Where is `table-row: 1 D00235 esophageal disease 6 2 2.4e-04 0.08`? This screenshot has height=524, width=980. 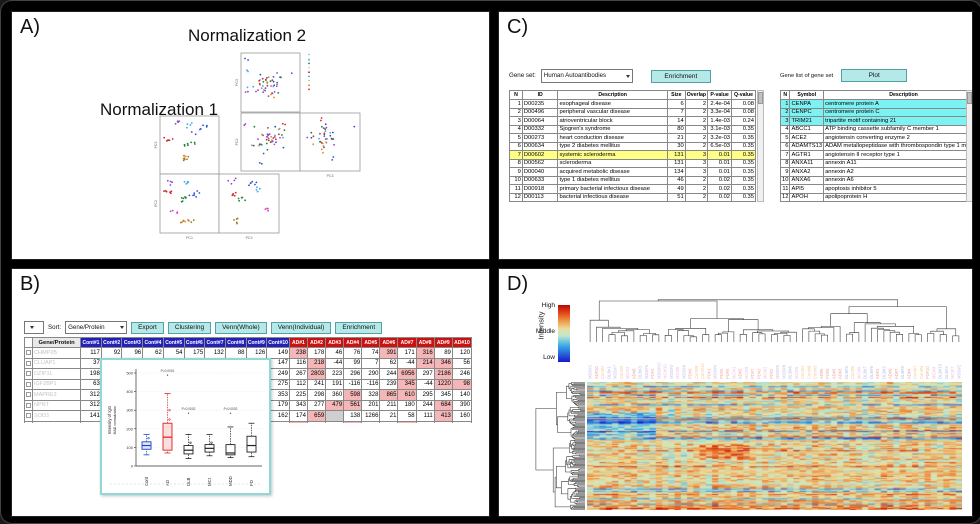
table-row: 1 D00235 esophageal disease 6 2 2.4e-04 0.08 is located at coordinates (632, 104).